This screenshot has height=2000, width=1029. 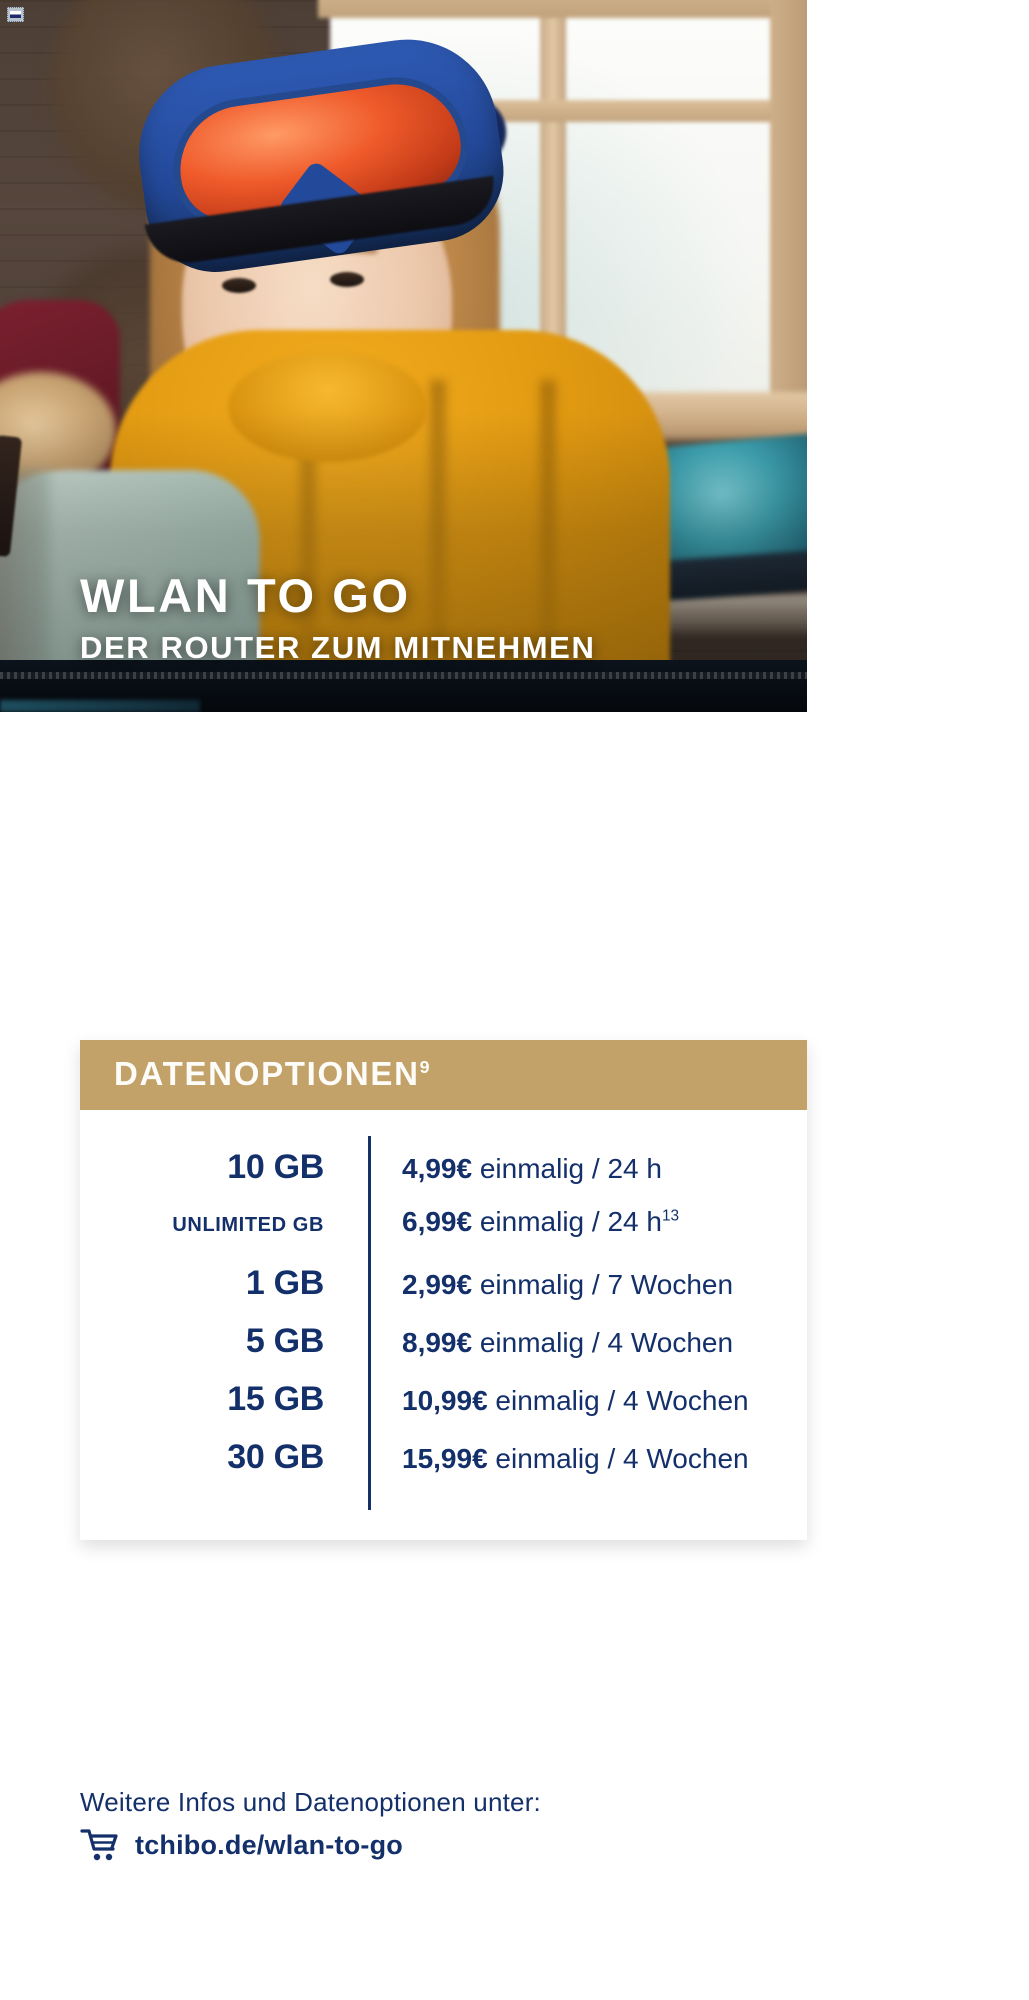 I want to click on card-header-title: DATENOPTIONEN9, so click(x=460, y=1074).